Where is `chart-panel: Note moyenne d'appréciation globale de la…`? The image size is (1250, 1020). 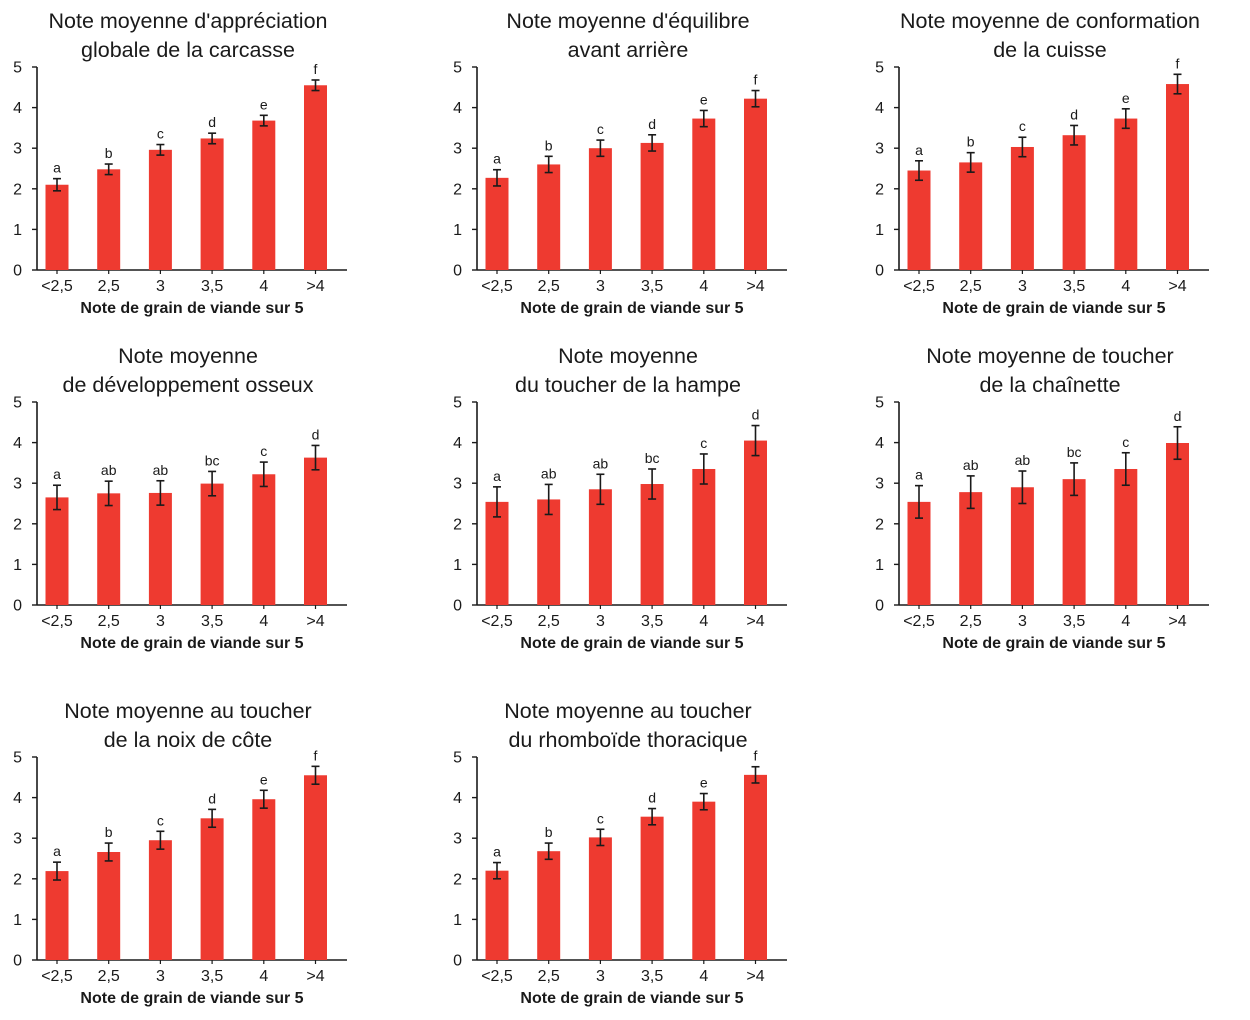 chart-panel: Note moyenne d'appréciation globale de la… is located at coordinates (210, 165).